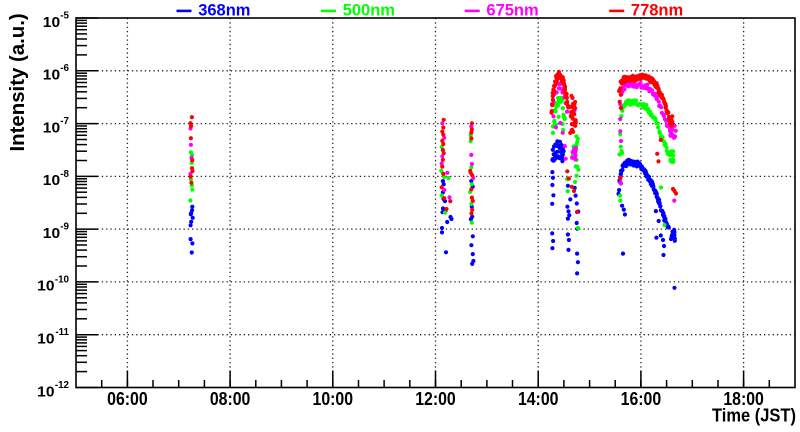 This screenshot has height=432, width=800. Describe the element at coordinates (743, 398) in the screenshot. I see `svg-text: 18:00` at that location.